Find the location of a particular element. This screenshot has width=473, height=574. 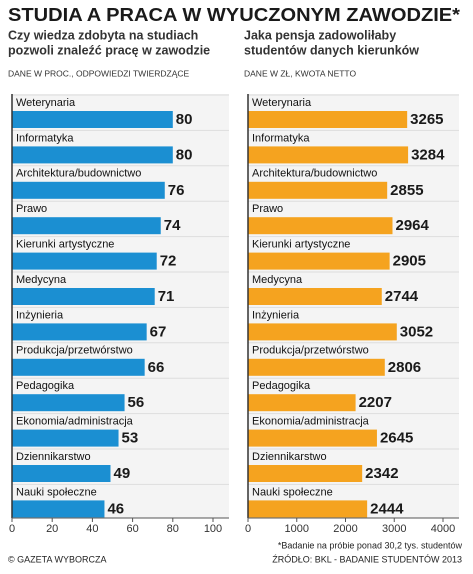

x-tick-label: 100 is located at coordinates (213, 529).